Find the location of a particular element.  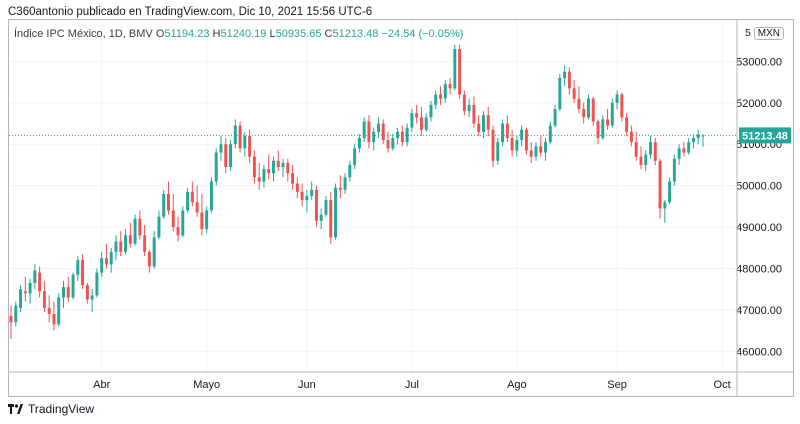

brand-footer: TradingView is located at coordinates (51, 409).